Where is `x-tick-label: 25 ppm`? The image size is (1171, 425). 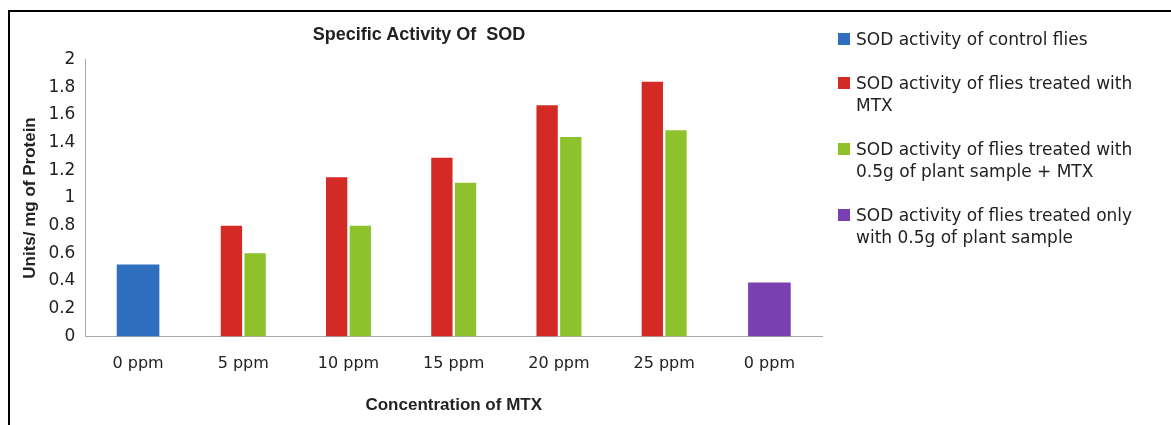 x-tick-label: 25 ppm is located at coordinates (664, 363).